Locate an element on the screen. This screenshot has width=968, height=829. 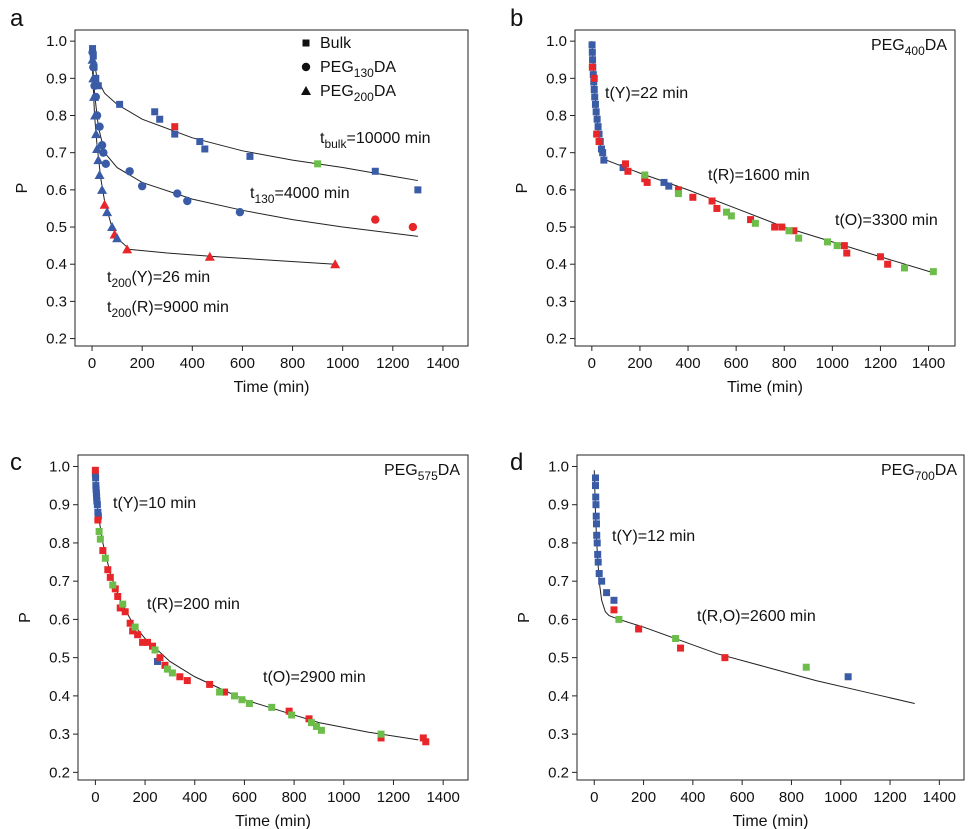
panel-label: d is located at coordinates (516, 462).